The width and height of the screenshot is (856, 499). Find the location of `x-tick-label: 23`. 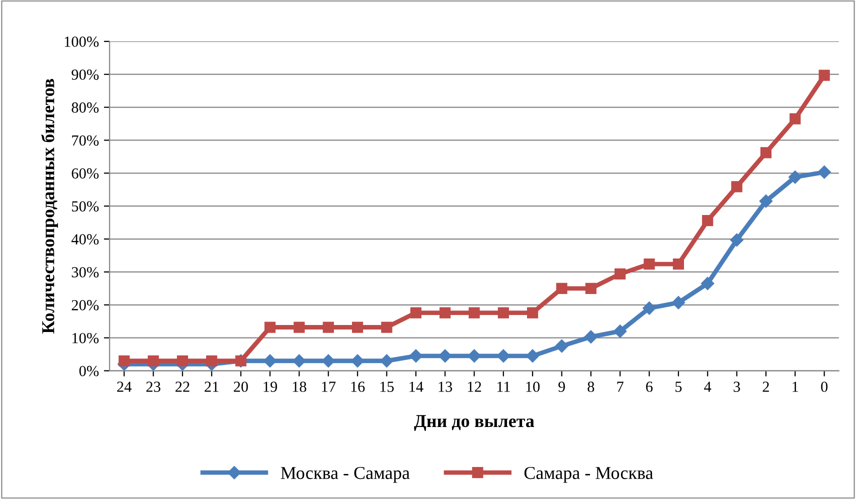

x-tick-label: 23 is located at coordinates (153, 387).